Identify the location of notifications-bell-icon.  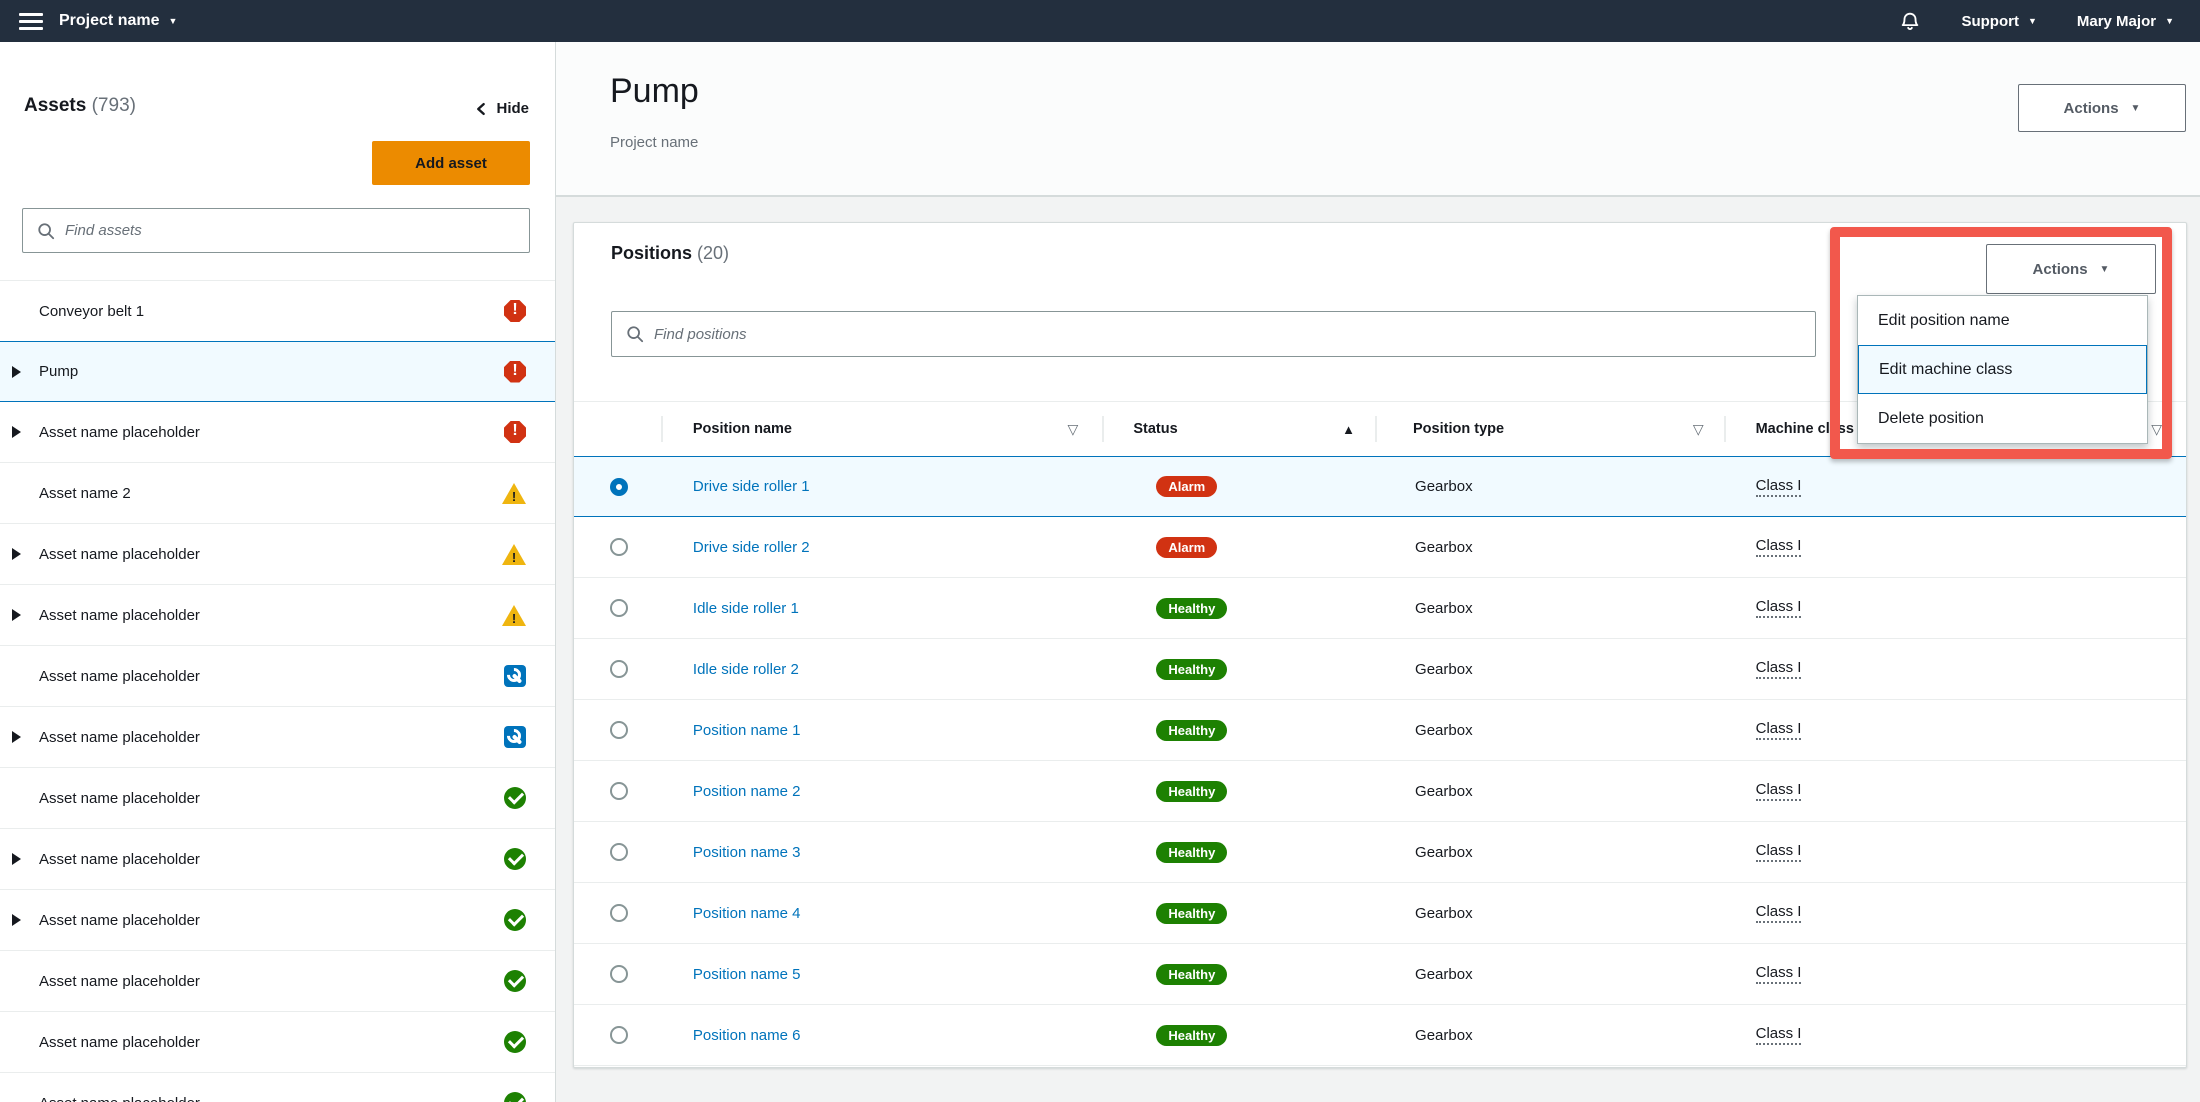
(1910, 21).